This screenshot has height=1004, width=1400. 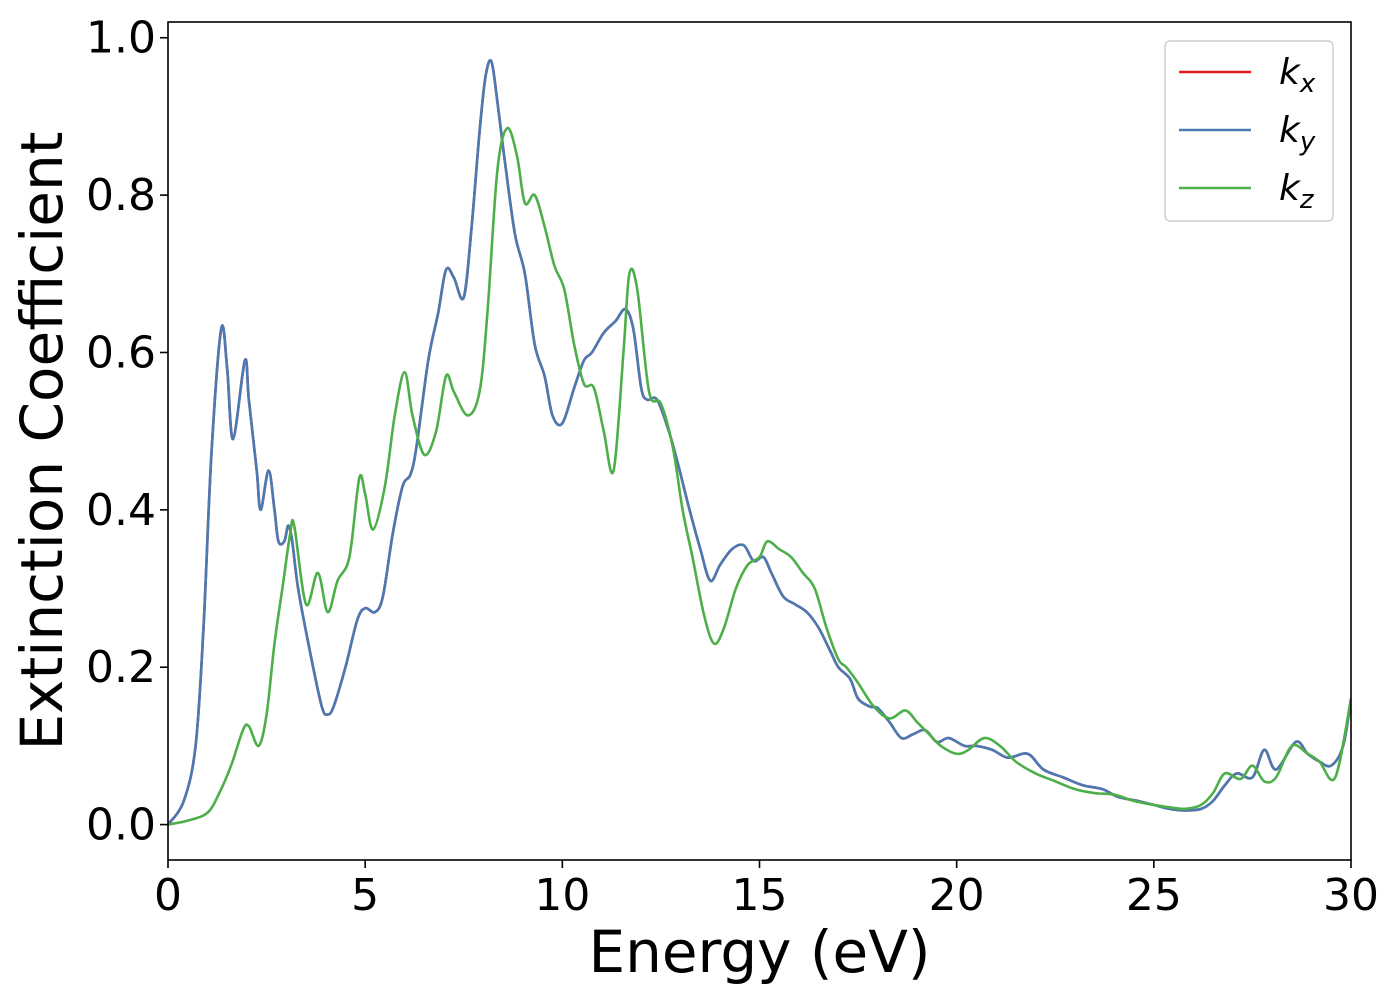 What do you see at coordinates (1297, 133) in the screenshot?
I see `legend-label-y: ky` at bounding box center [1297, 133].